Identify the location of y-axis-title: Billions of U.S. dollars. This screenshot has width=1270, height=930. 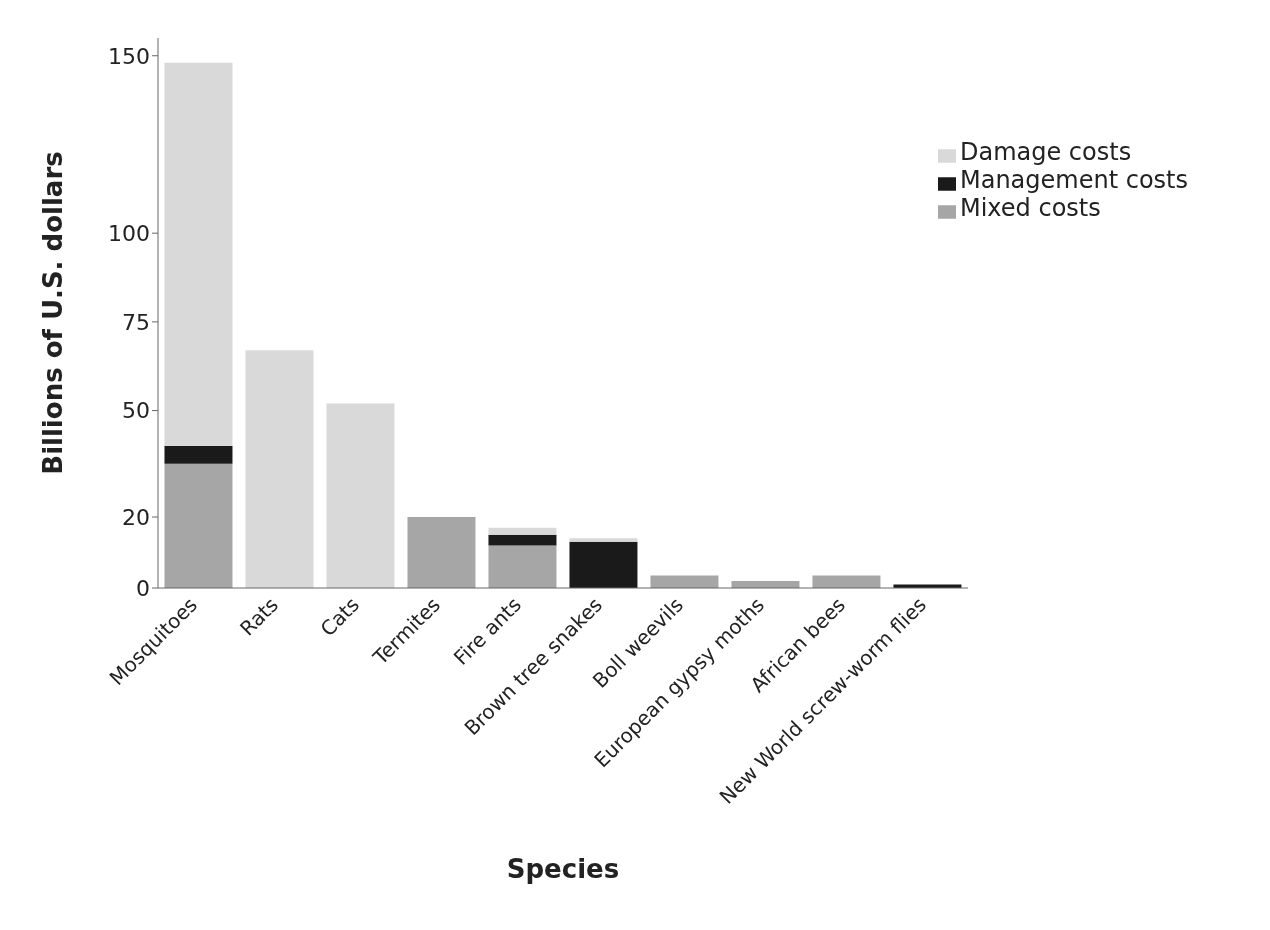
(53, 313).